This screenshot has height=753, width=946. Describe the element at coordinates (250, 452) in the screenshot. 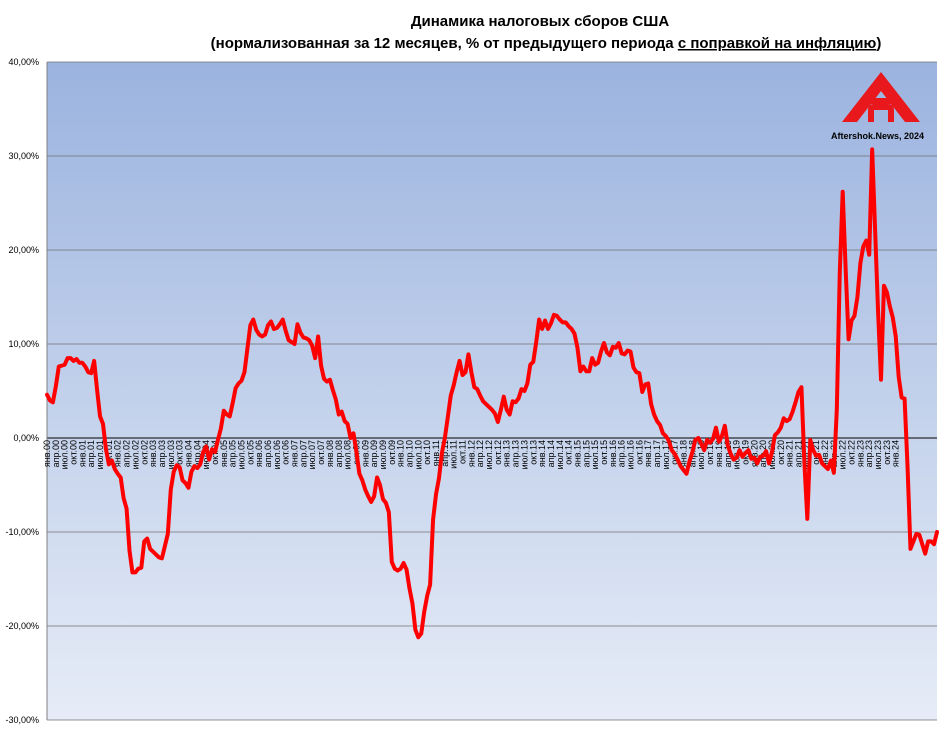

I see `x-tick-label: окт.05` at that location.